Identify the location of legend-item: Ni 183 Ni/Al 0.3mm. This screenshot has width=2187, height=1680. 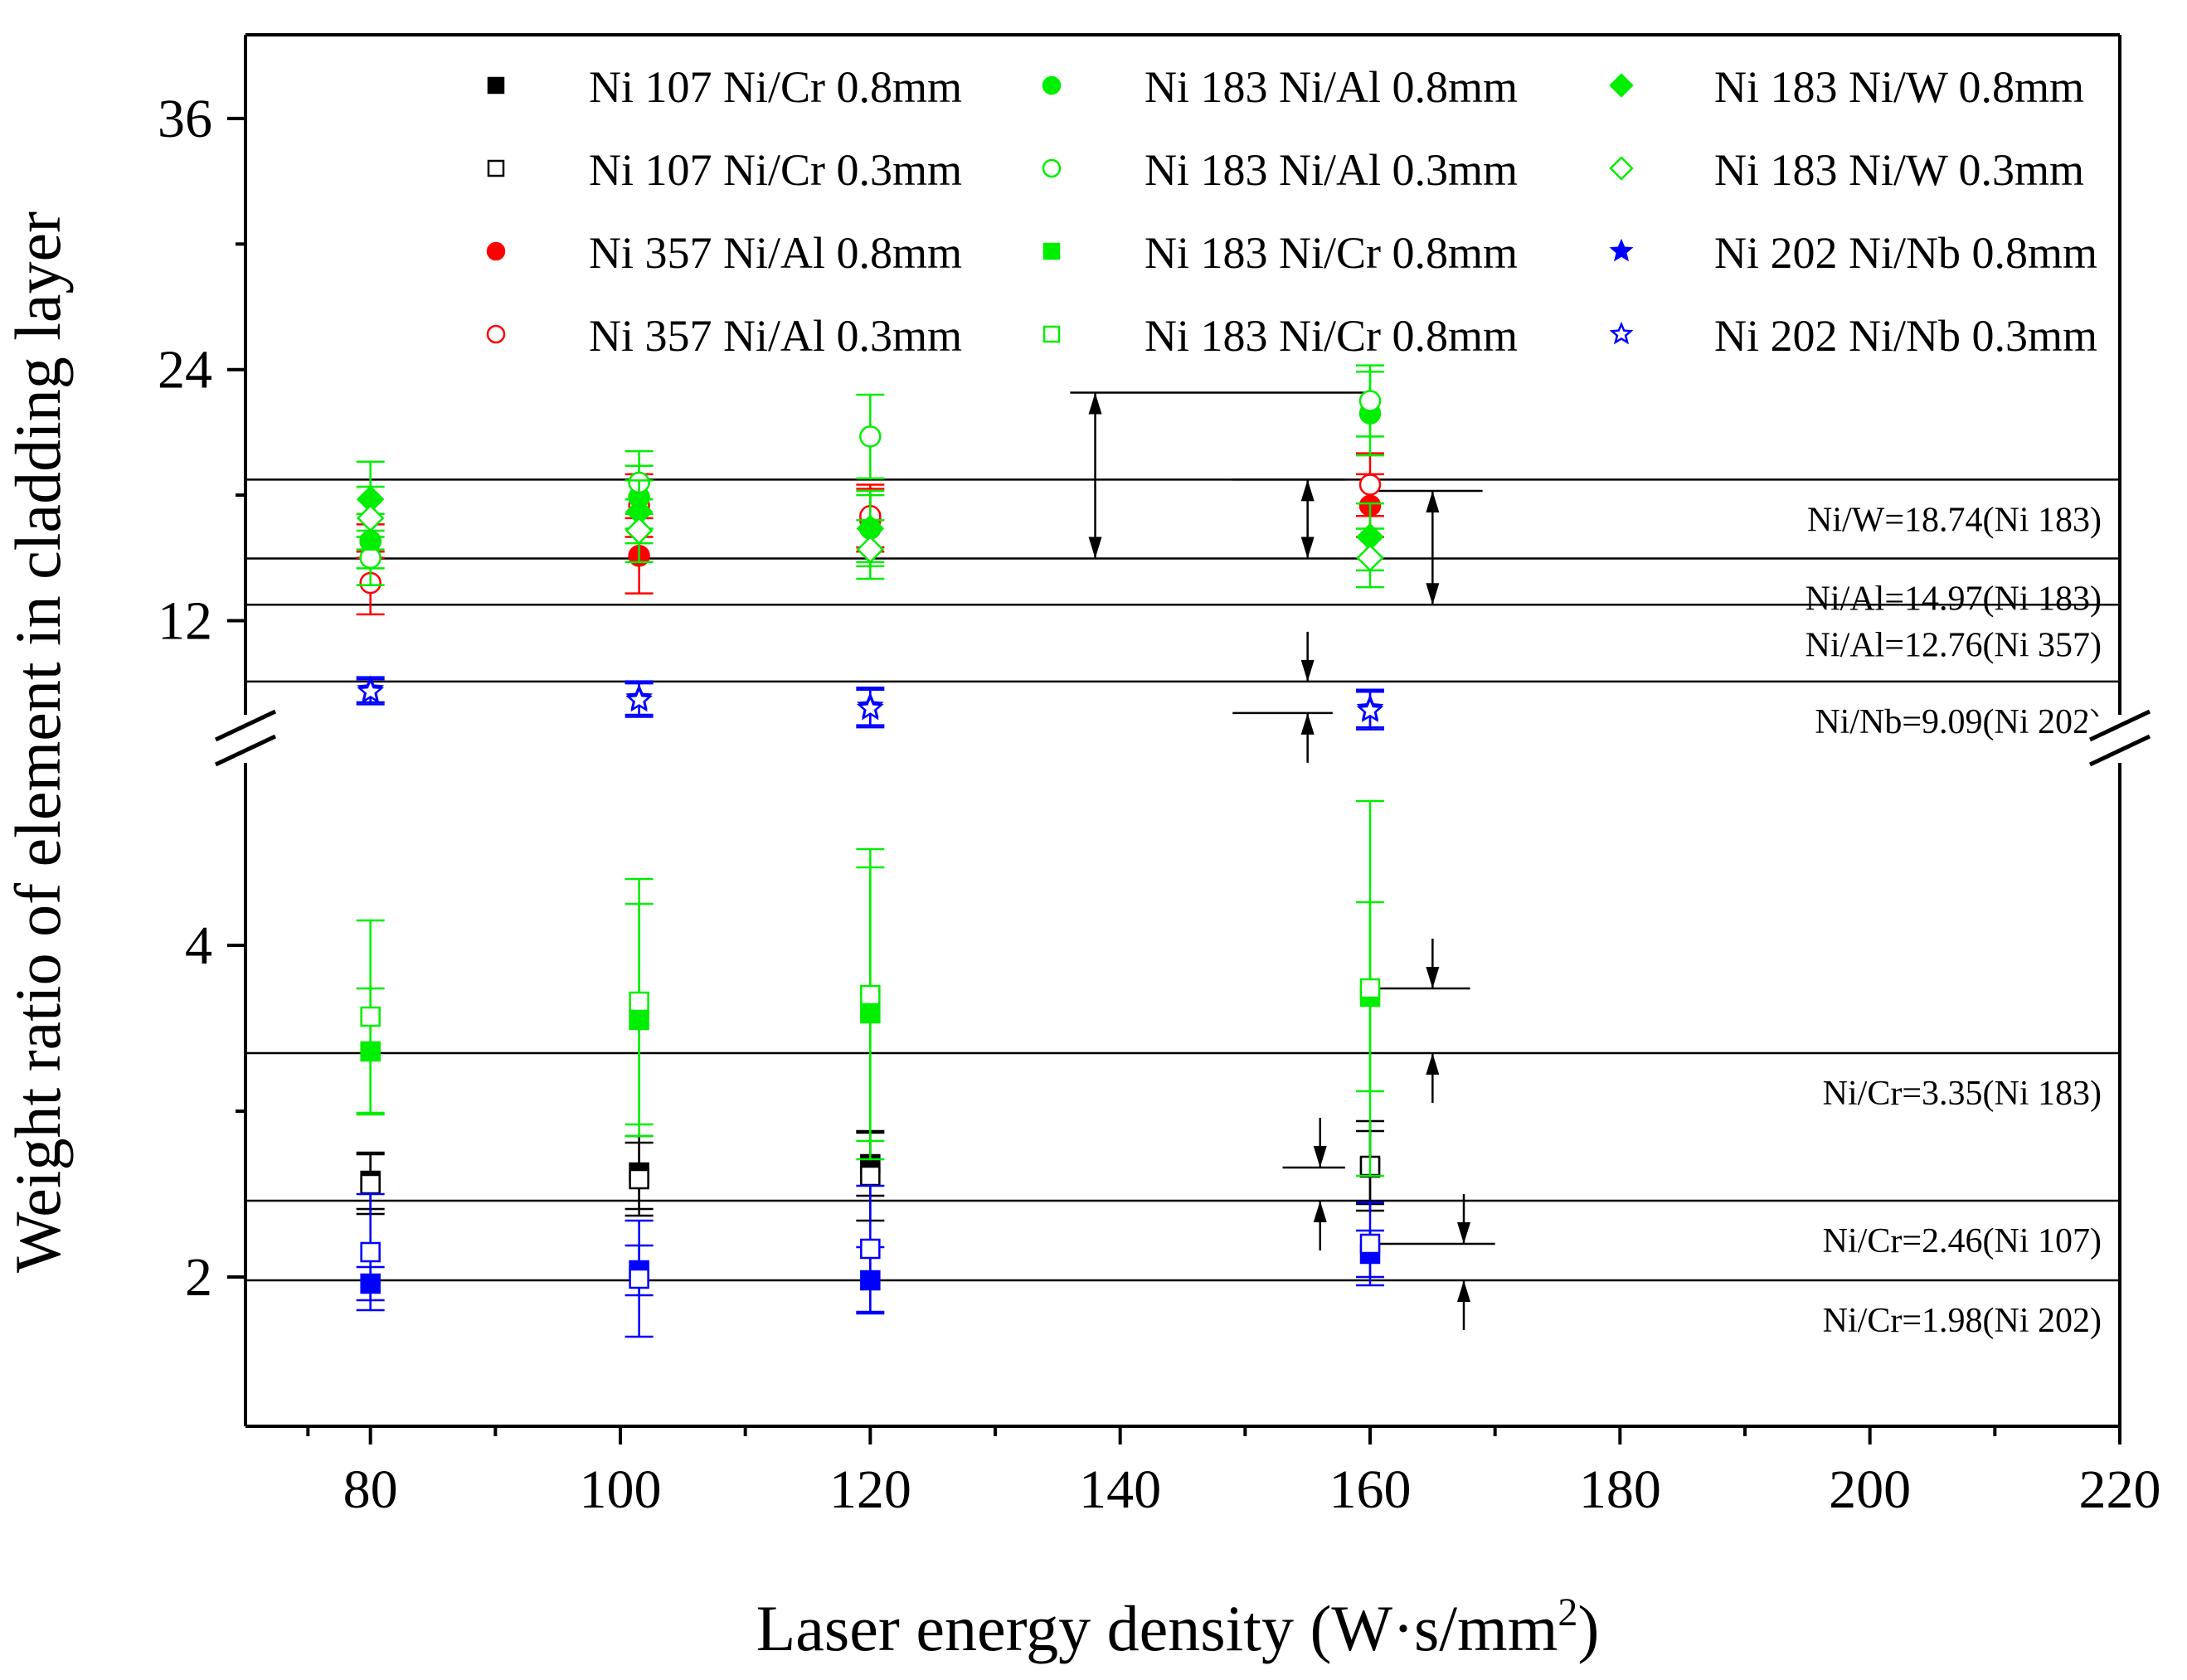
(1280, 170).